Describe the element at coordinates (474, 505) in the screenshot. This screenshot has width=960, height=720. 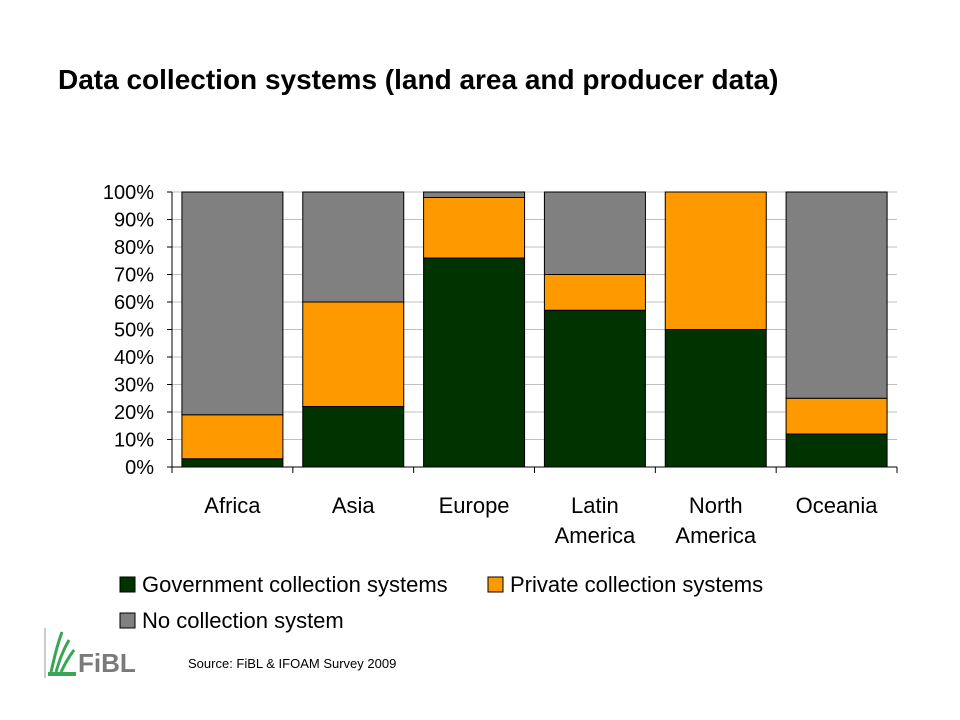
I see `x-tick-label: Europe` at that location.